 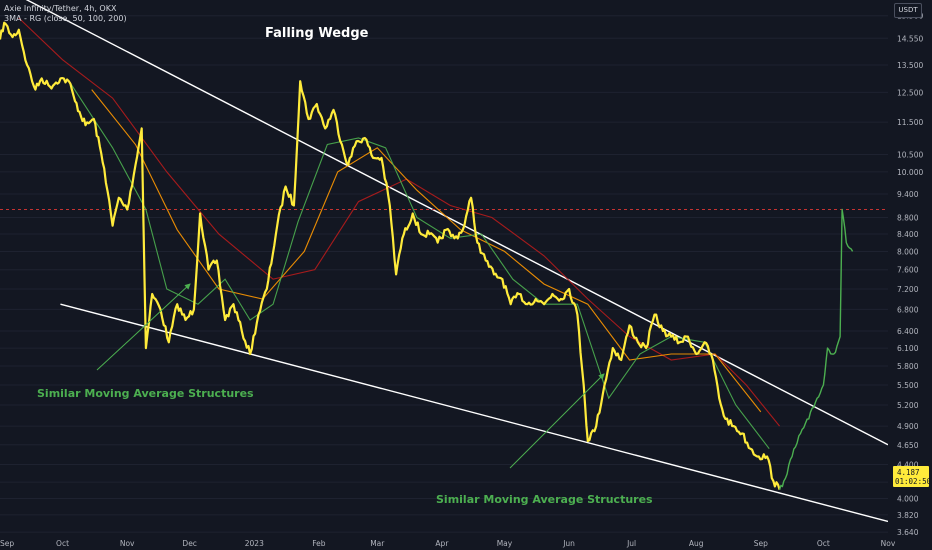 I want to click on y-tick-label: 5.200, so click(x=908, y=405).